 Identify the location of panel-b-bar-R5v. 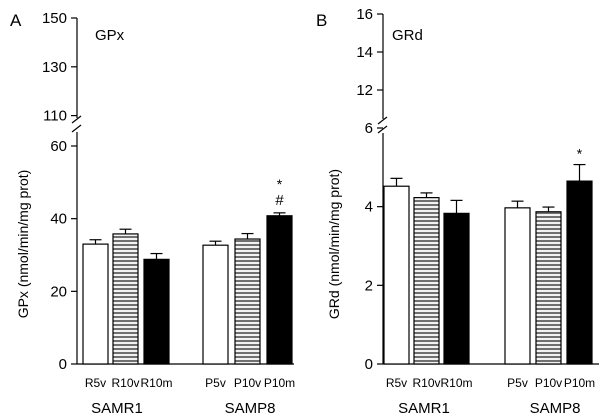
(396, 275).